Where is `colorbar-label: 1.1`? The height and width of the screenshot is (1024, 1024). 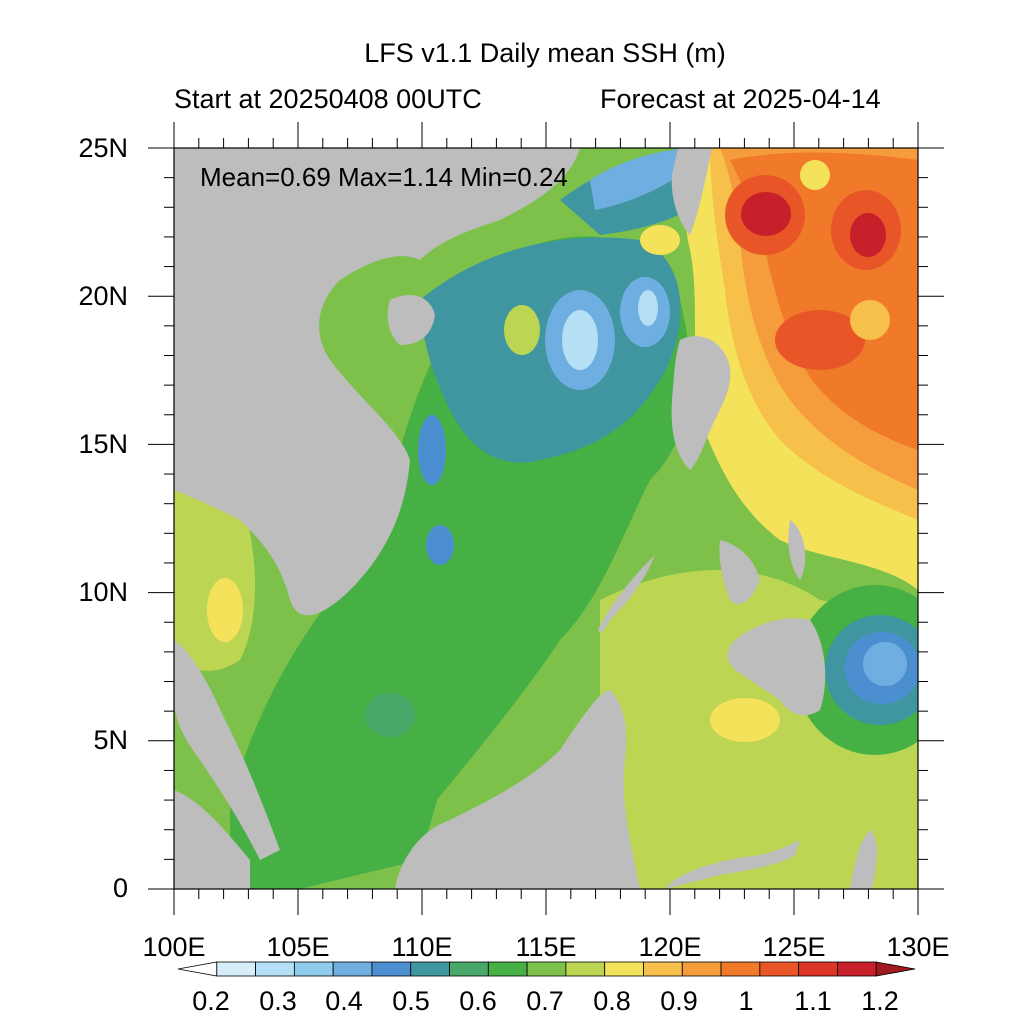
colorbar-label: 1.1 is located at coordinates (813, 1001).